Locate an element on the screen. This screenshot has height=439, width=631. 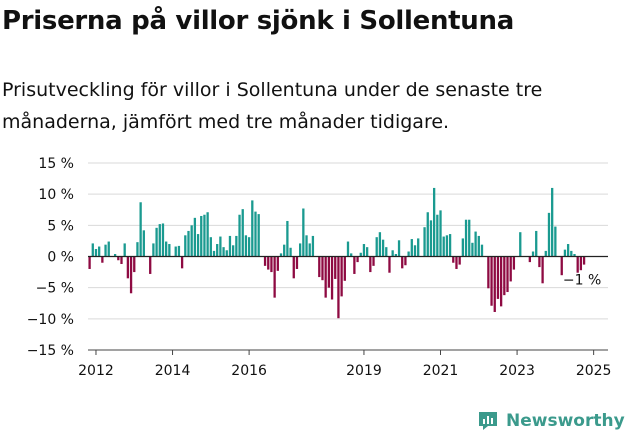
y-tick-label: 0 % is located at coordinates (60, 258).